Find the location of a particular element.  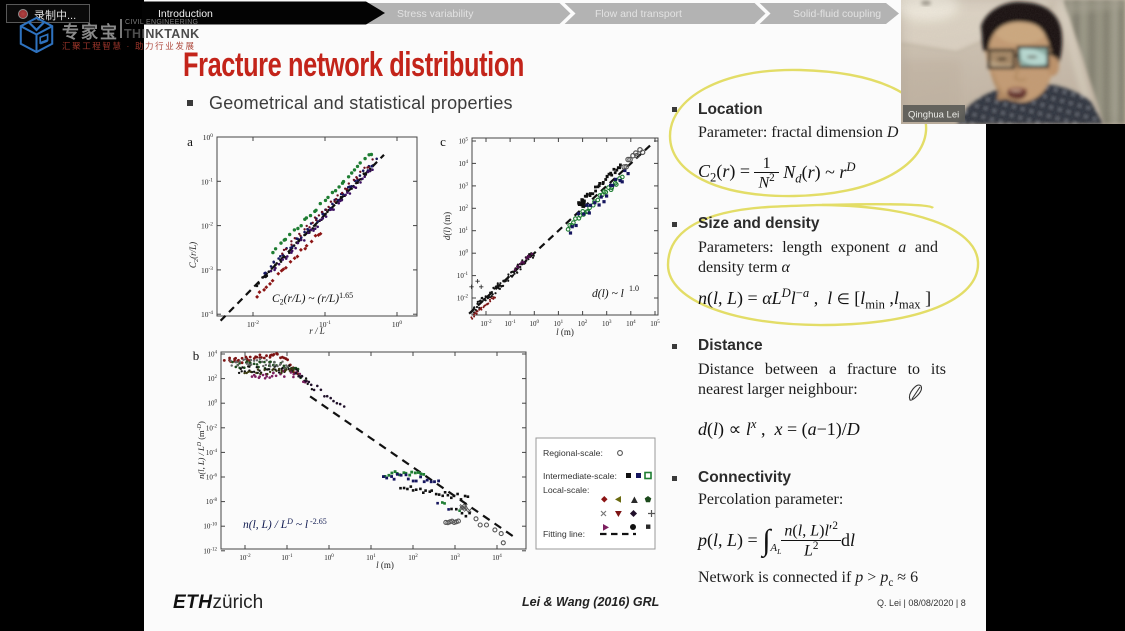

svg-text: d(l) ~ l is located at coordinates (608, 294).